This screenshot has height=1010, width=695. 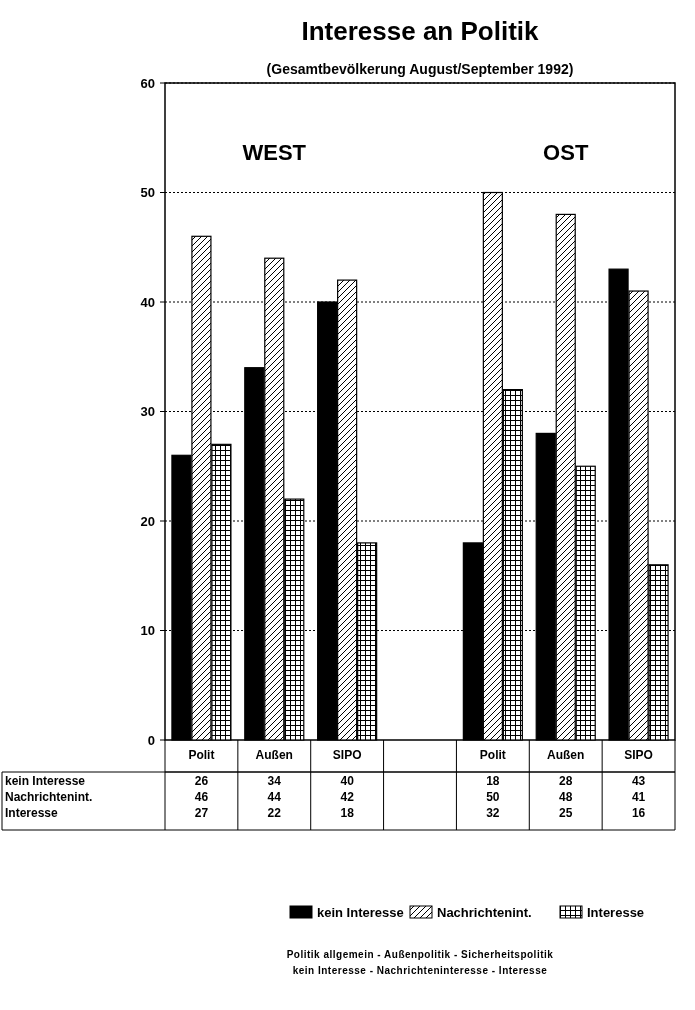 What do you see at coordinates (347, 781) in the screenshot?
I see `data-label: 40` at bounding box center [347, 781].